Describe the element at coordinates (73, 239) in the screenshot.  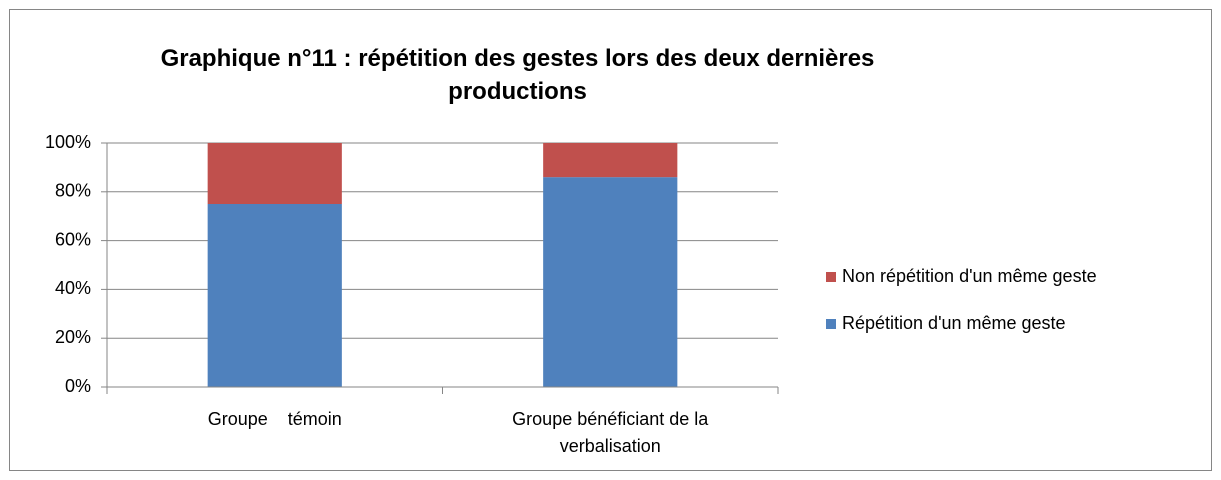
I see `y-tick-label: 60%` at that location.